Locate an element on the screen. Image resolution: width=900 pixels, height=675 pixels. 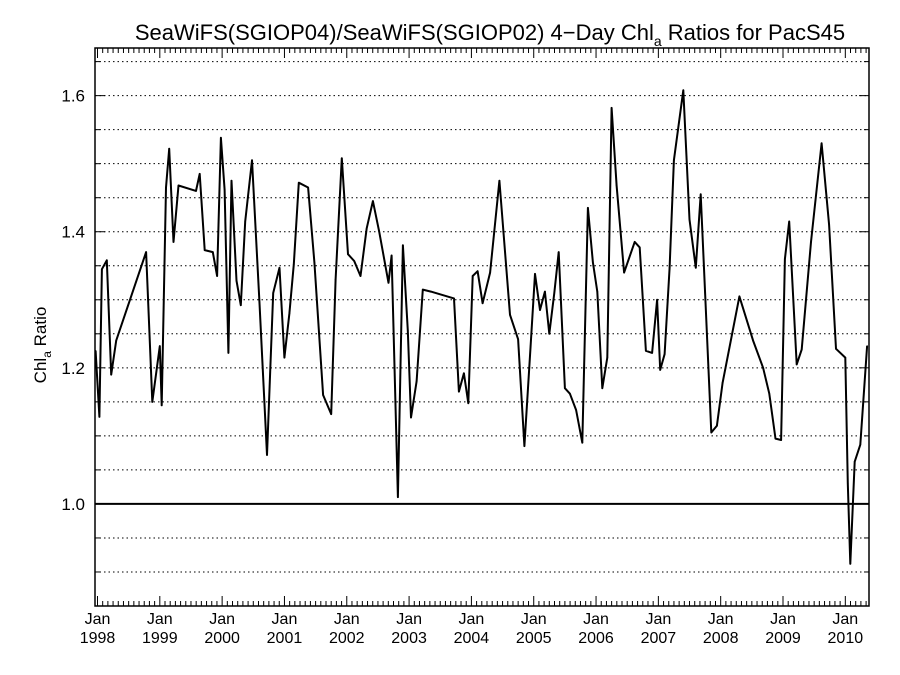
x-tick-label-year: 2005 is located at coordinates (534, 638).